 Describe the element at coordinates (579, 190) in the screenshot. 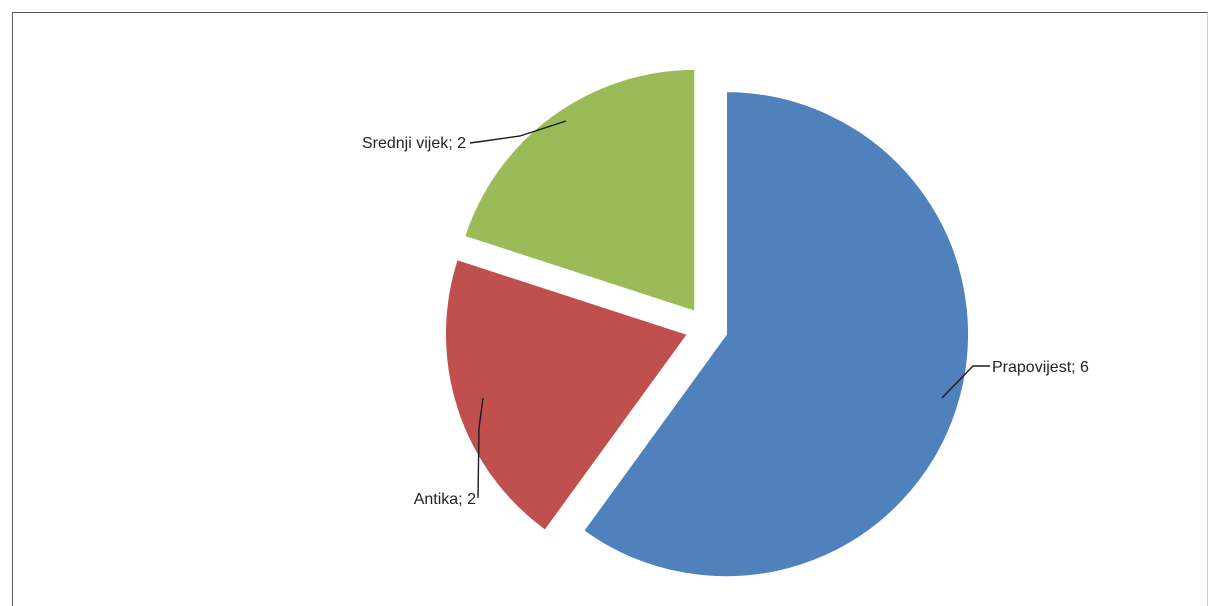

I see `pie-slice-srednji-vijek` at that location.